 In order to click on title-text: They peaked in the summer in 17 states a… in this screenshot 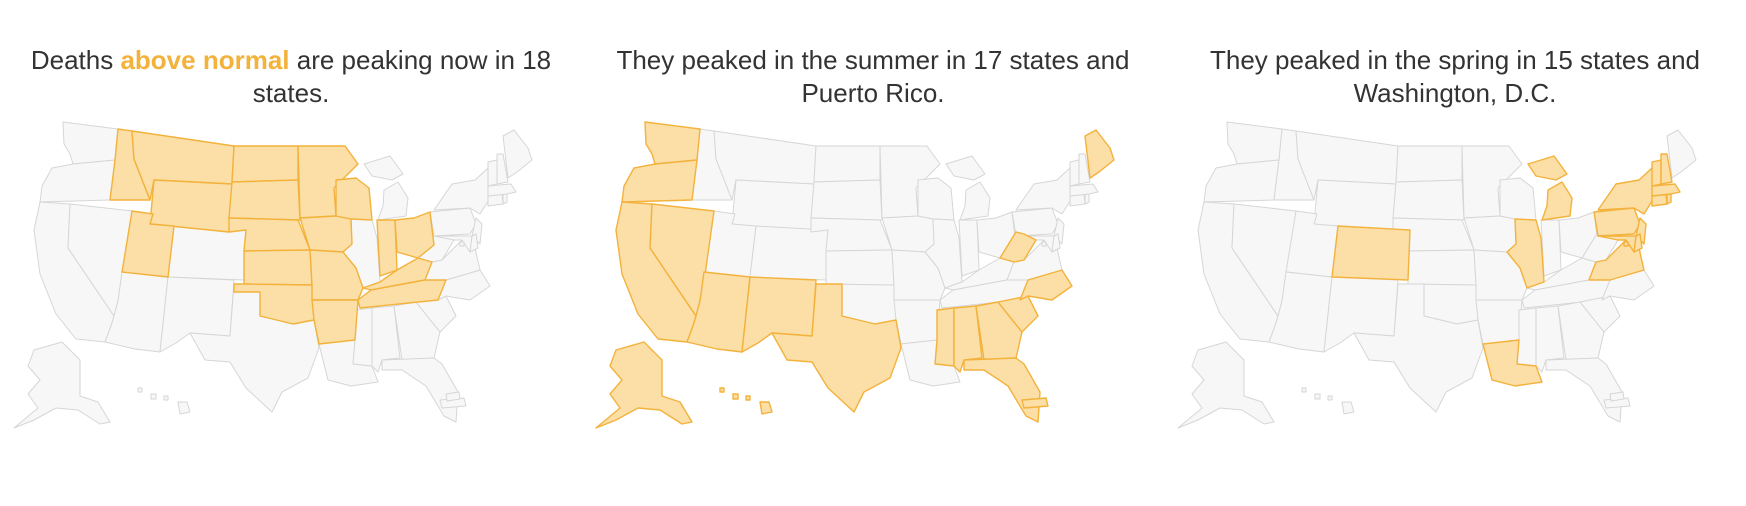, I will do `click(873, 76)`.